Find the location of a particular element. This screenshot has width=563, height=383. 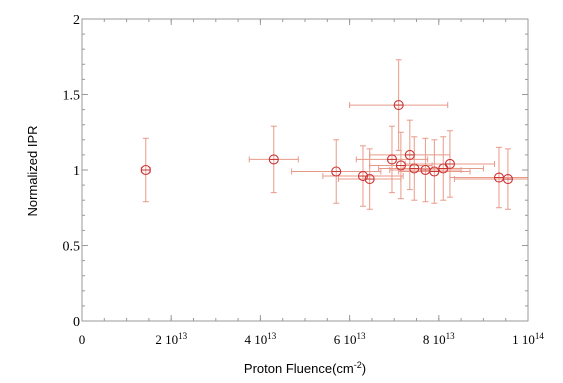

y-tick-label-1: 0.5 is located at coordinates (72, 247).